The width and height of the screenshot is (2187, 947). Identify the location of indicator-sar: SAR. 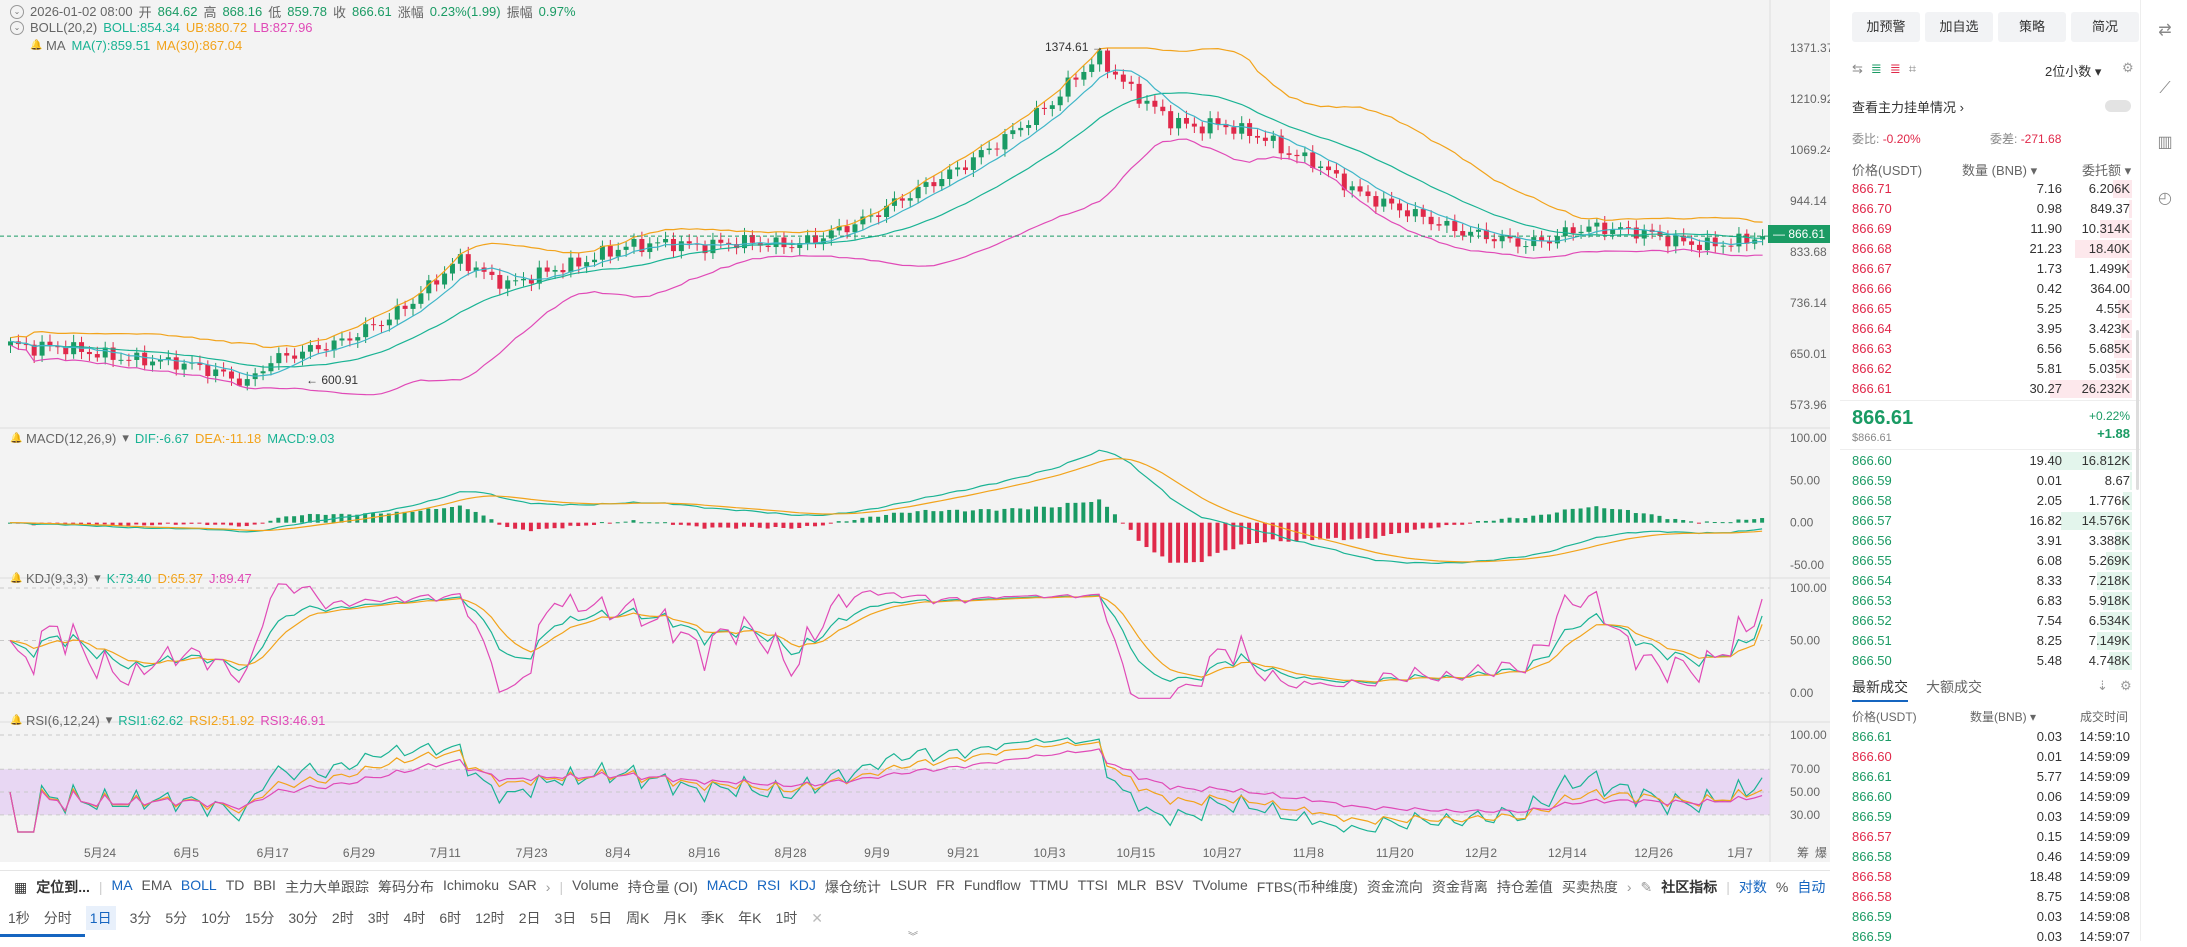
(522, 885).